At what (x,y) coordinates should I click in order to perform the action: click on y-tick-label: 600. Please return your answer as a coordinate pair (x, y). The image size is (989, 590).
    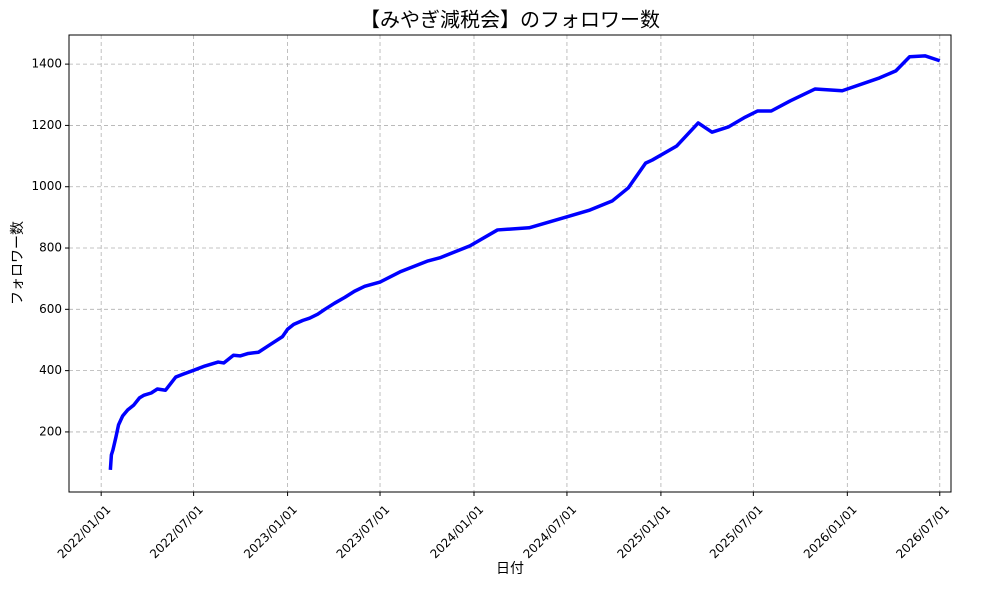
    Looking at the image, I should click on (50, 309).